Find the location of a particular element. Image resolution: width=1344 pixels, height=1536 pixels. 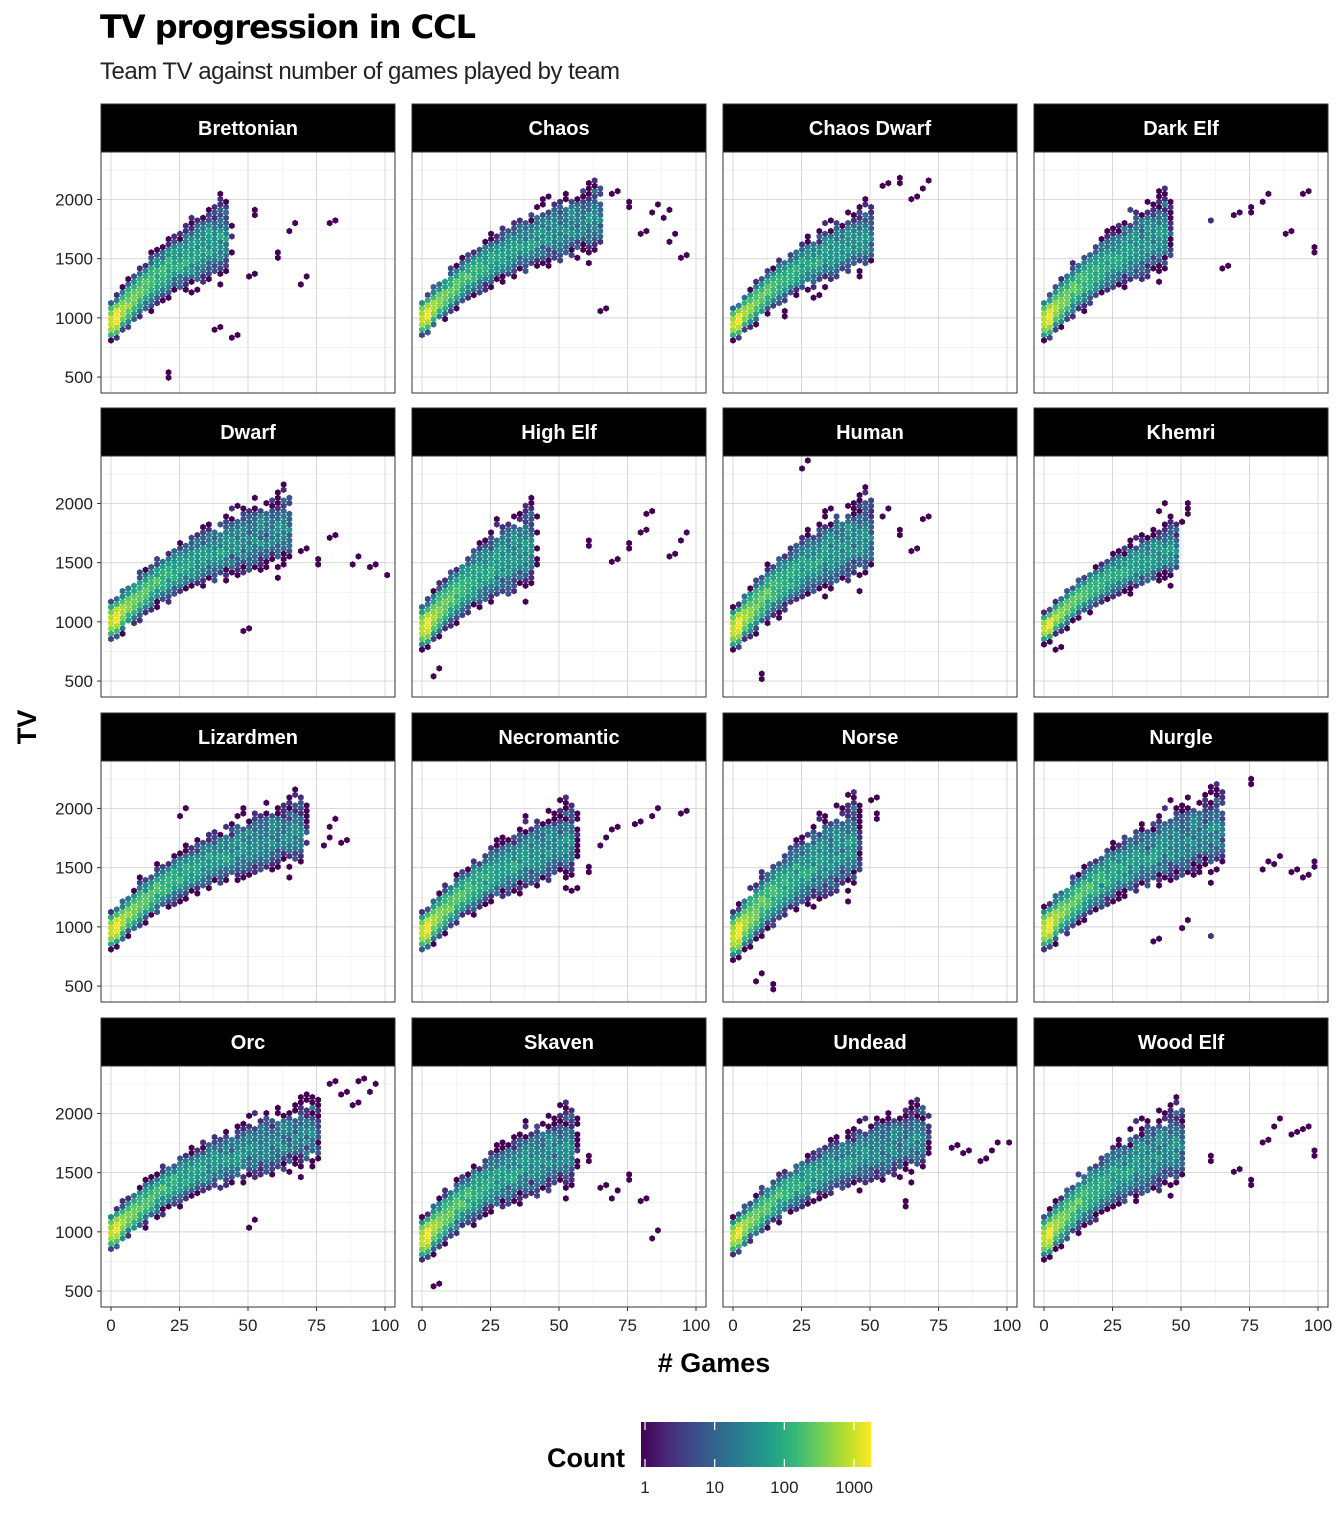

y-tick-label: 500 is located at coordinates (79, 681).